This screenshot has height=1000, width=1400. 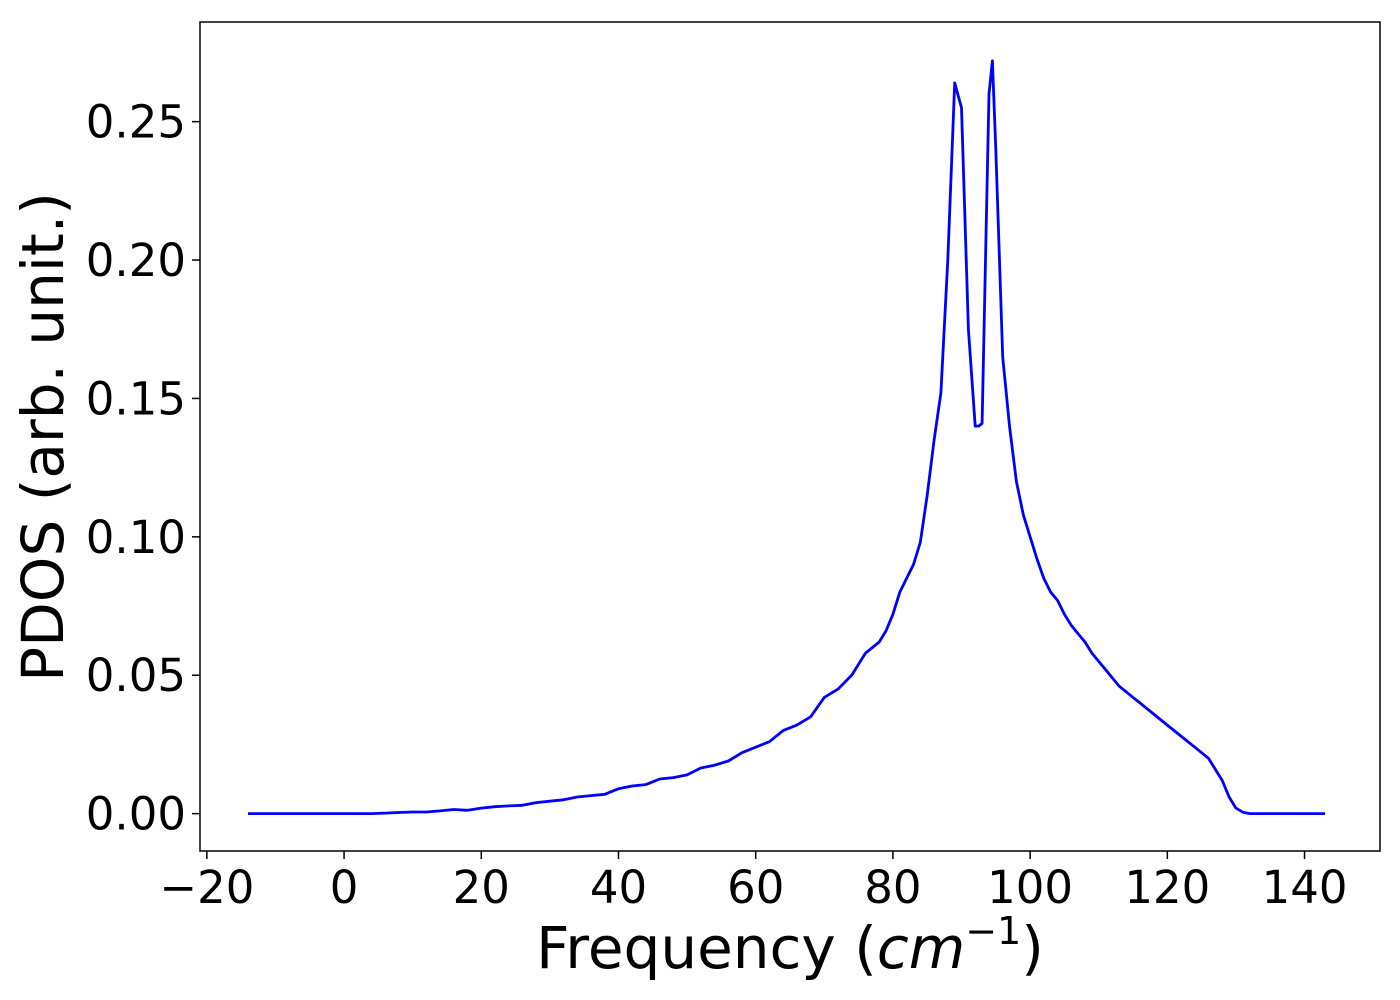 What do you see at coordinates (755, 887) in the screenshot?
I see `x-tick-label: 60` at bounding box center [755, 887].